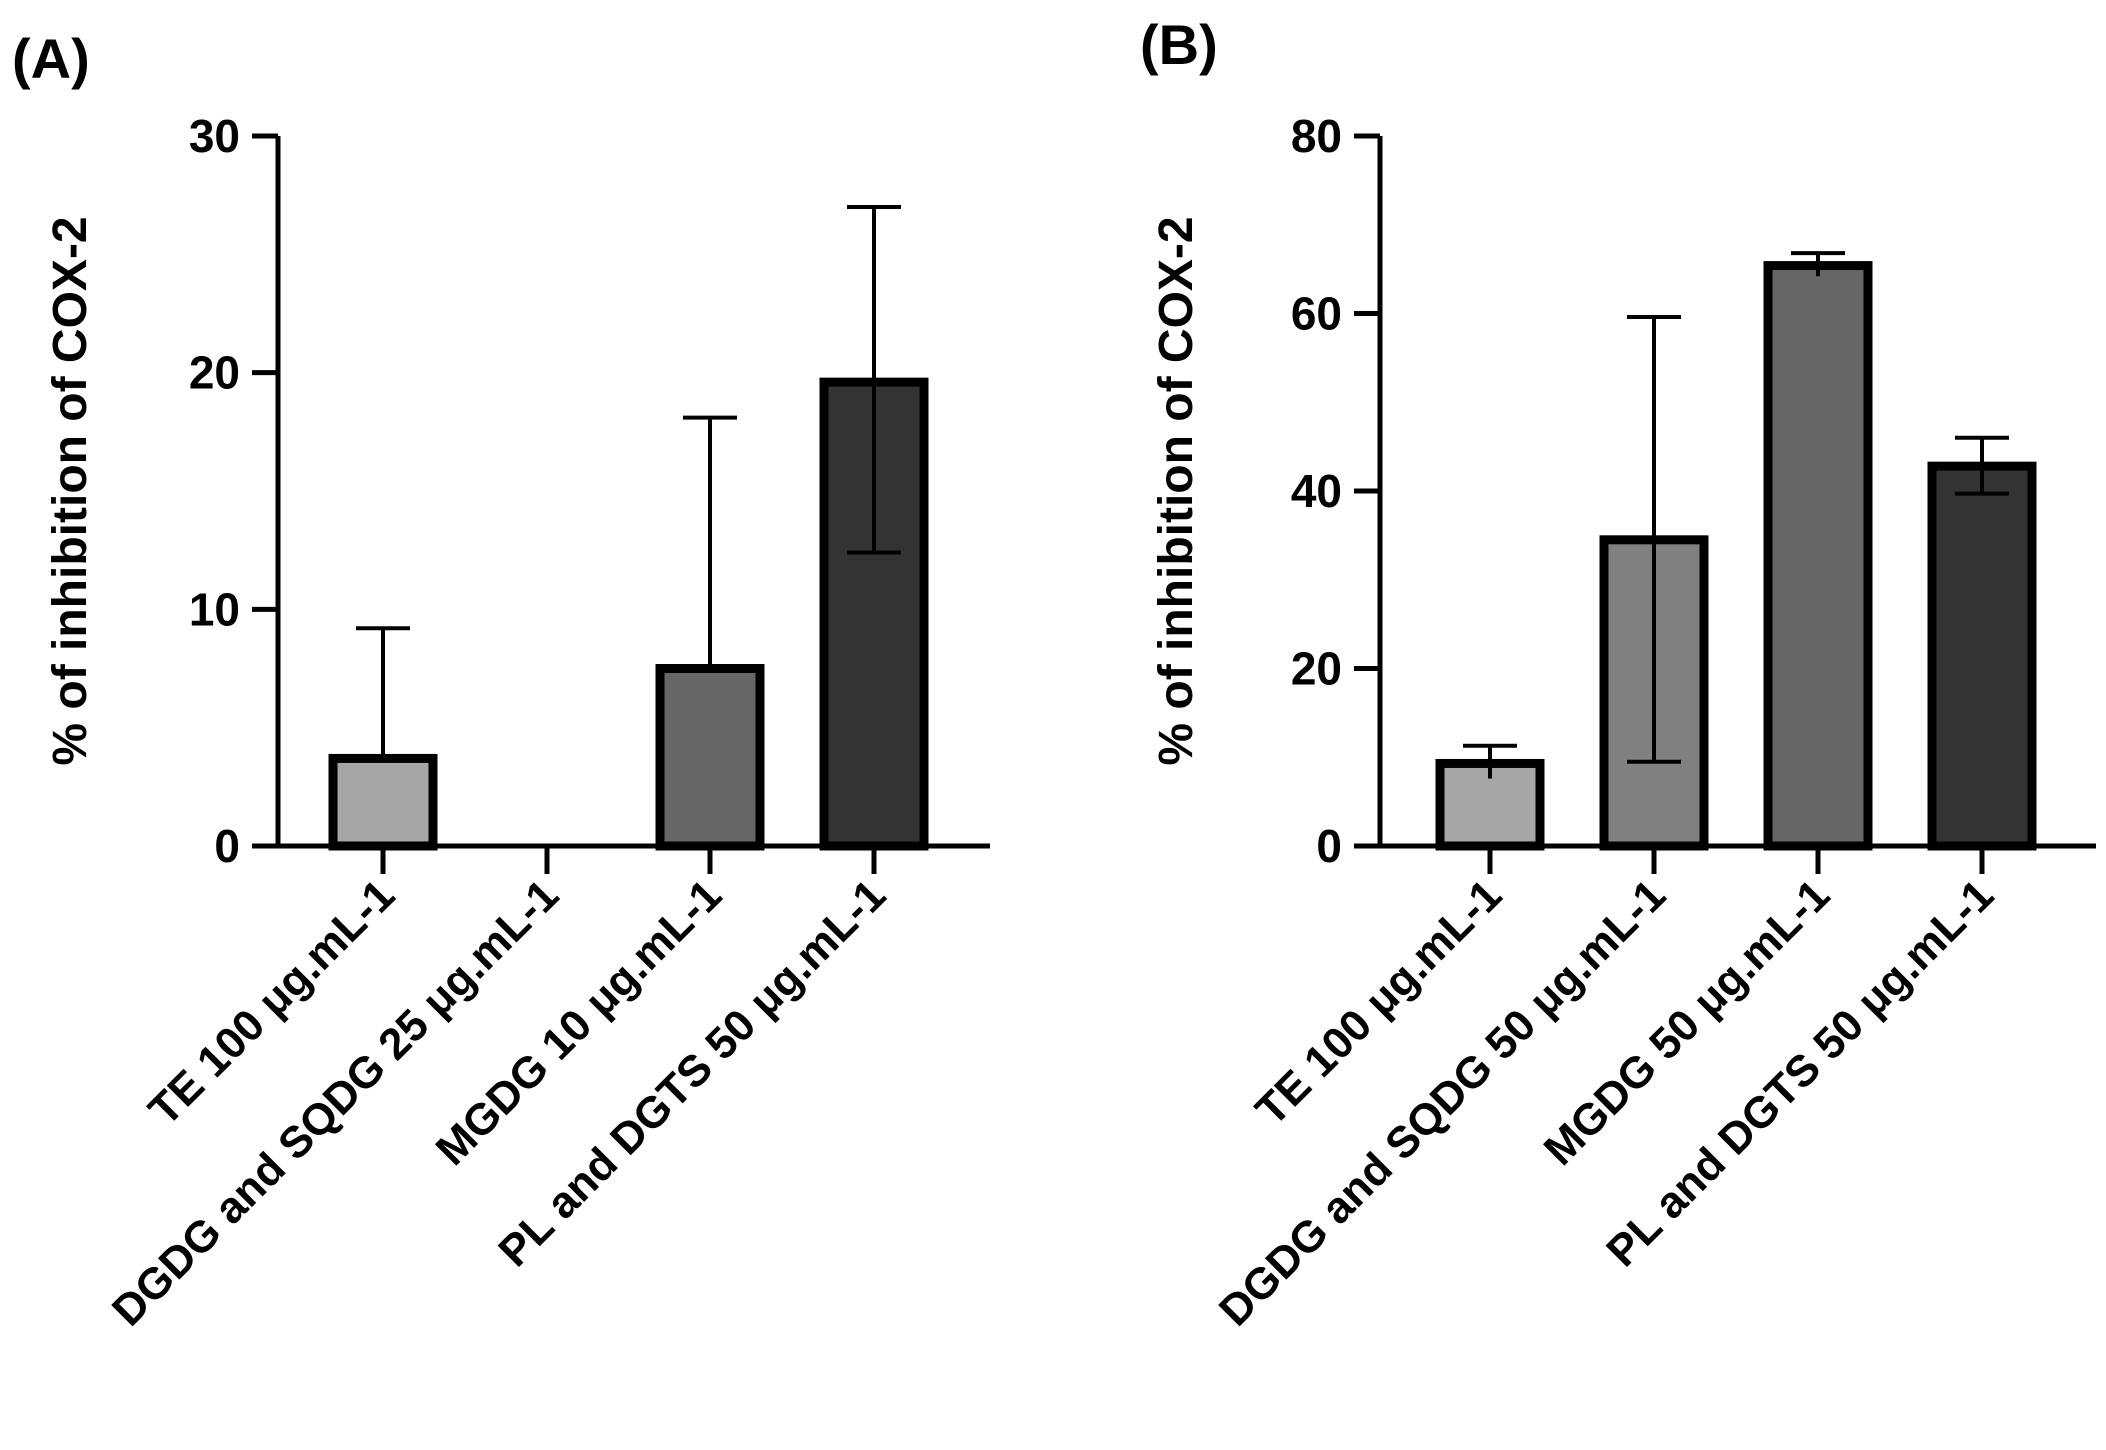 The image size is (2106, 1450). What do you see at coordinates (51, 58) in the screenshot?
I see `panel-a-label: (A)` at bounding box center [51, 58].